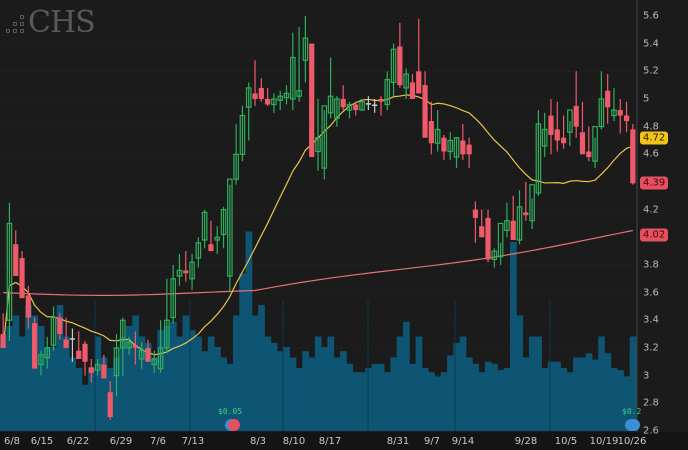  Describe the element at coordinates (42, 441) in the screenshot. I see `date-axis-label: 6/15` at that location.